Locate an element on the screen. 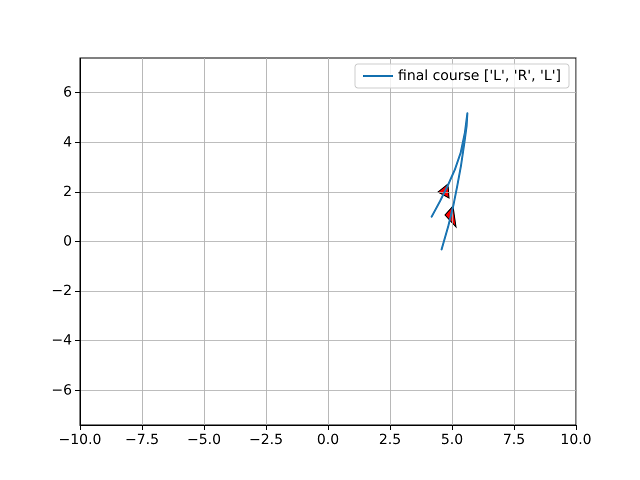  x-tick-label: −5.0 is located at coordinates (204, 440).